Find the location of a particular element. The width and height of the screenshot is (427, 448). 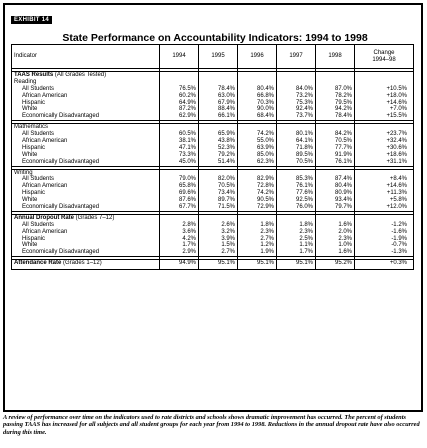

header-text: 1998 is located at coordinates (335, 56).